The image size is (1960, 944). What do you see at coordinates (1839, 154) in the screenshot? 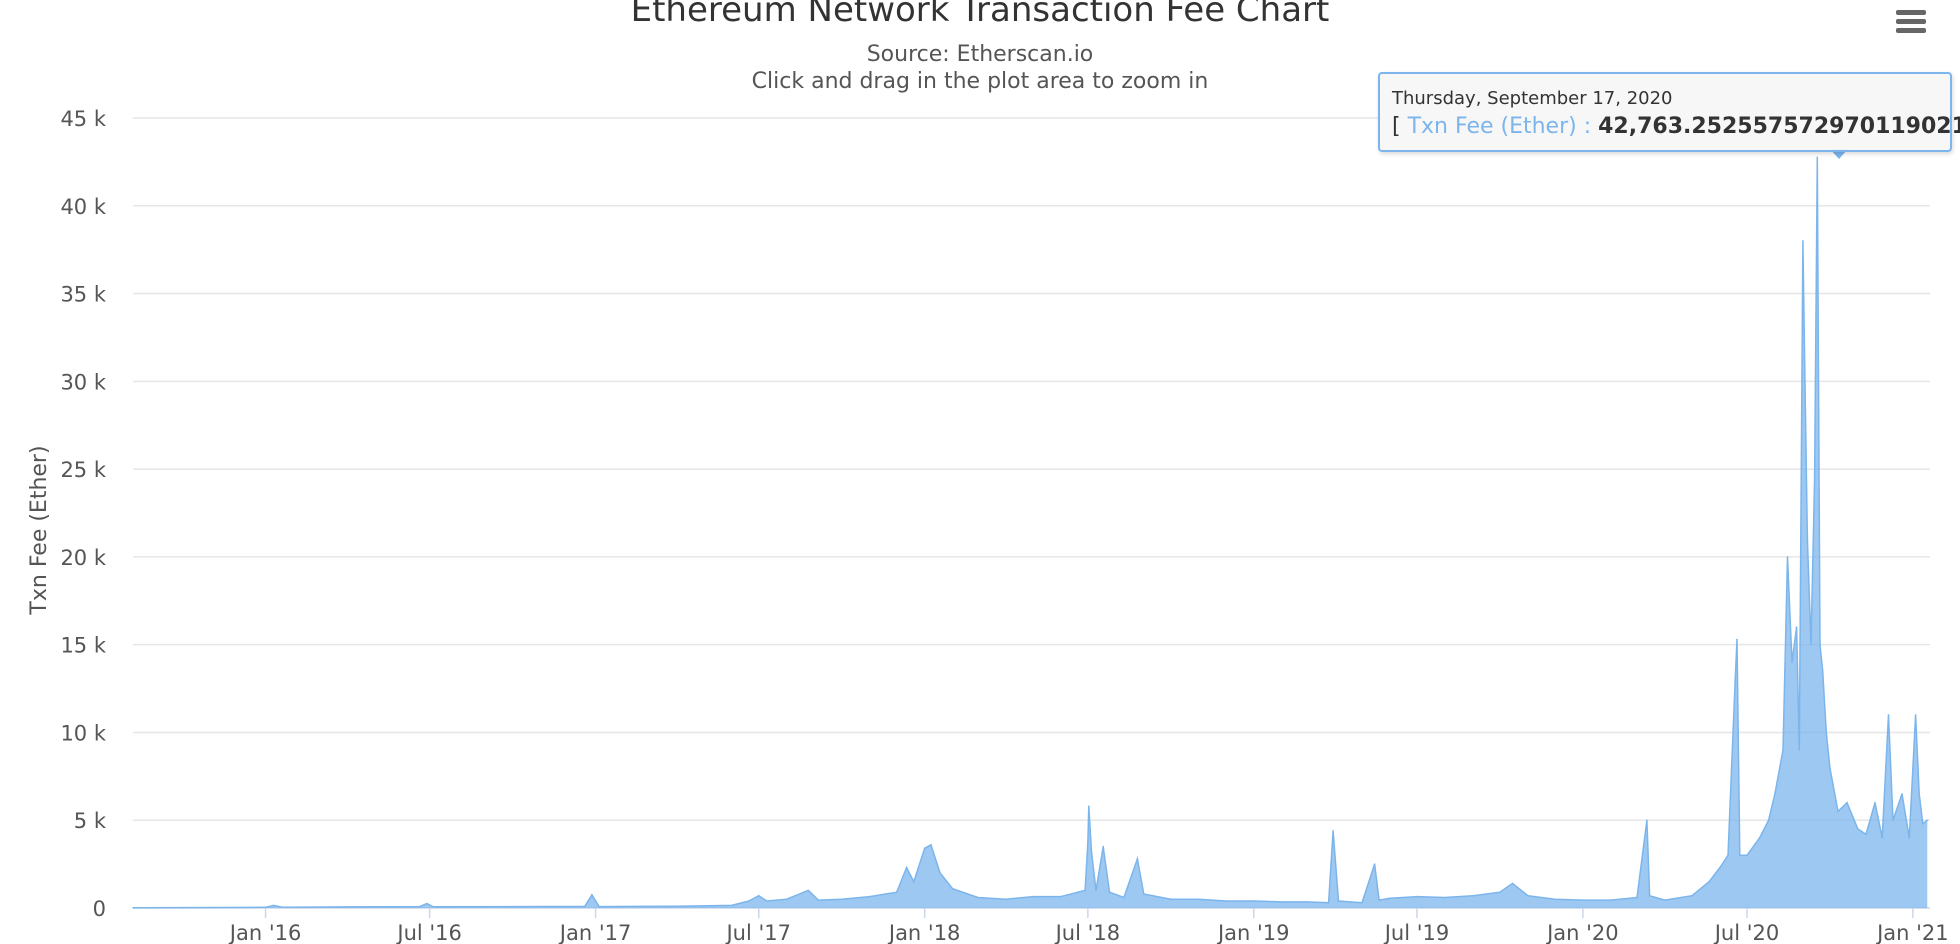
I see `tooltip-pointer` at bounding box center [1839, 154].